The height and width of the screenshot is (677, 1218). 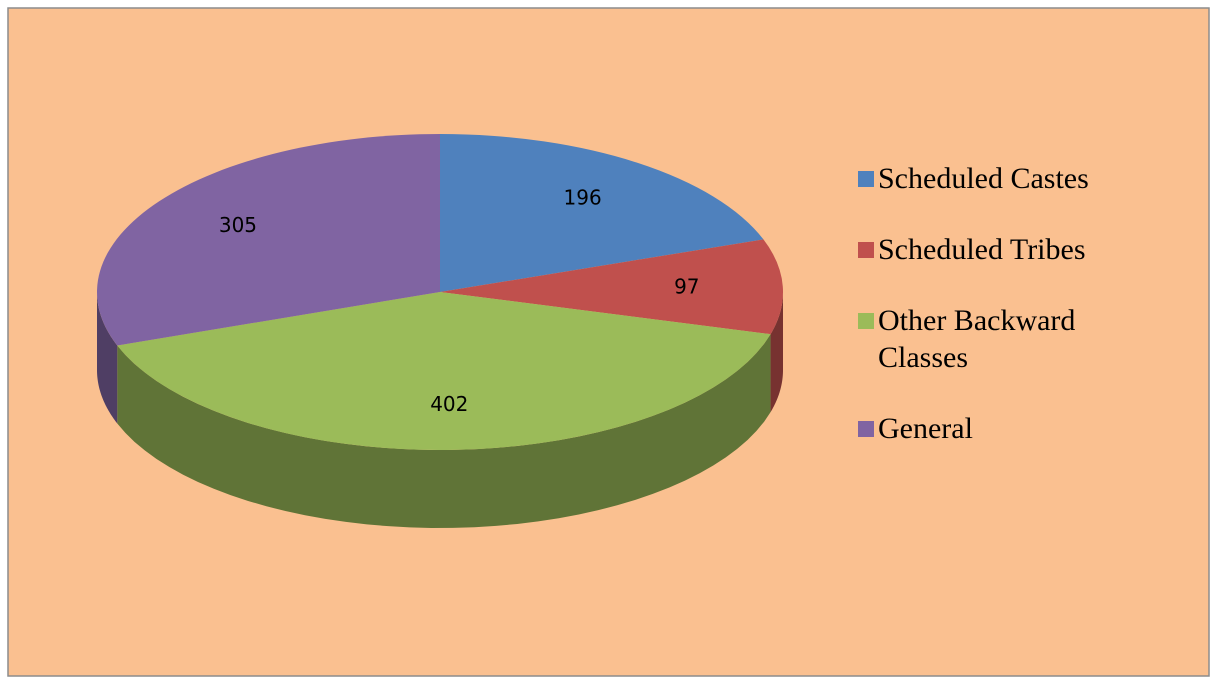 I want to click on legend-item: Other Backward Classes, so click(x=1023, y=339).